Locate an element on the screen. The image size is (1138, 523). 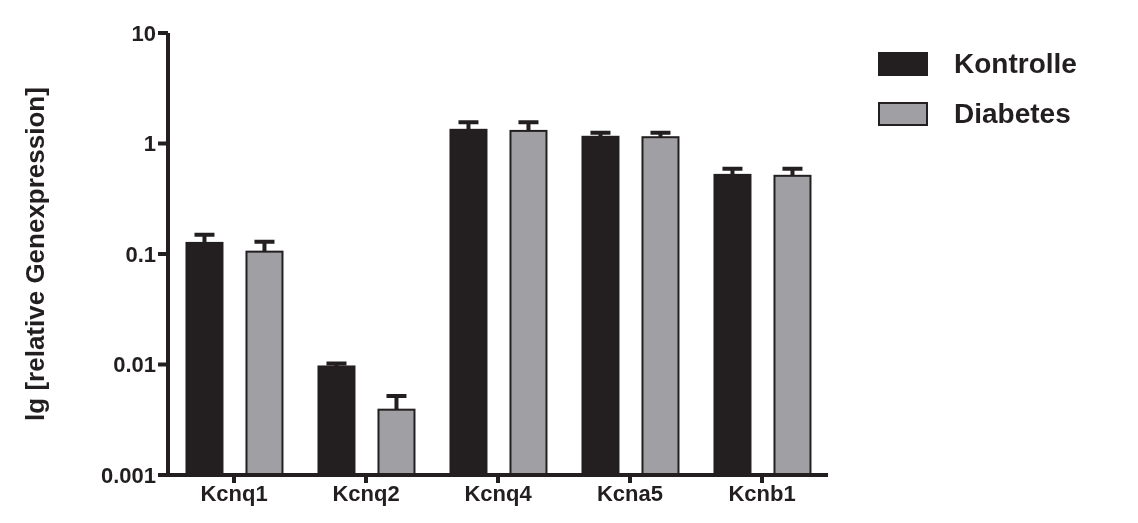
y-axis-title: lg [relative Genexpression] is located at coordinates (35, 254).